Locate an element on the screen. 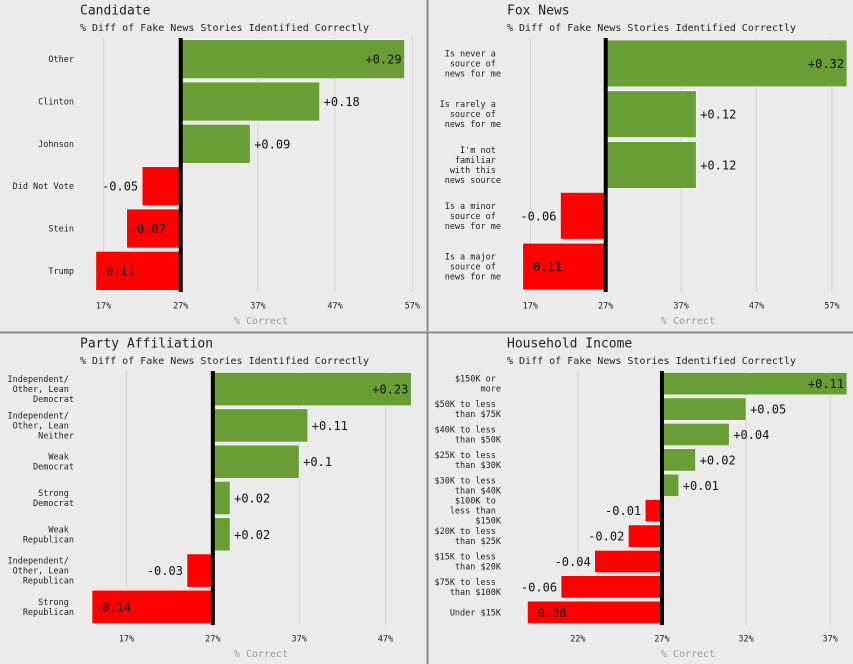 The image size is (853, 664). value-label: +0.18 is located at coordinates (342, 102).